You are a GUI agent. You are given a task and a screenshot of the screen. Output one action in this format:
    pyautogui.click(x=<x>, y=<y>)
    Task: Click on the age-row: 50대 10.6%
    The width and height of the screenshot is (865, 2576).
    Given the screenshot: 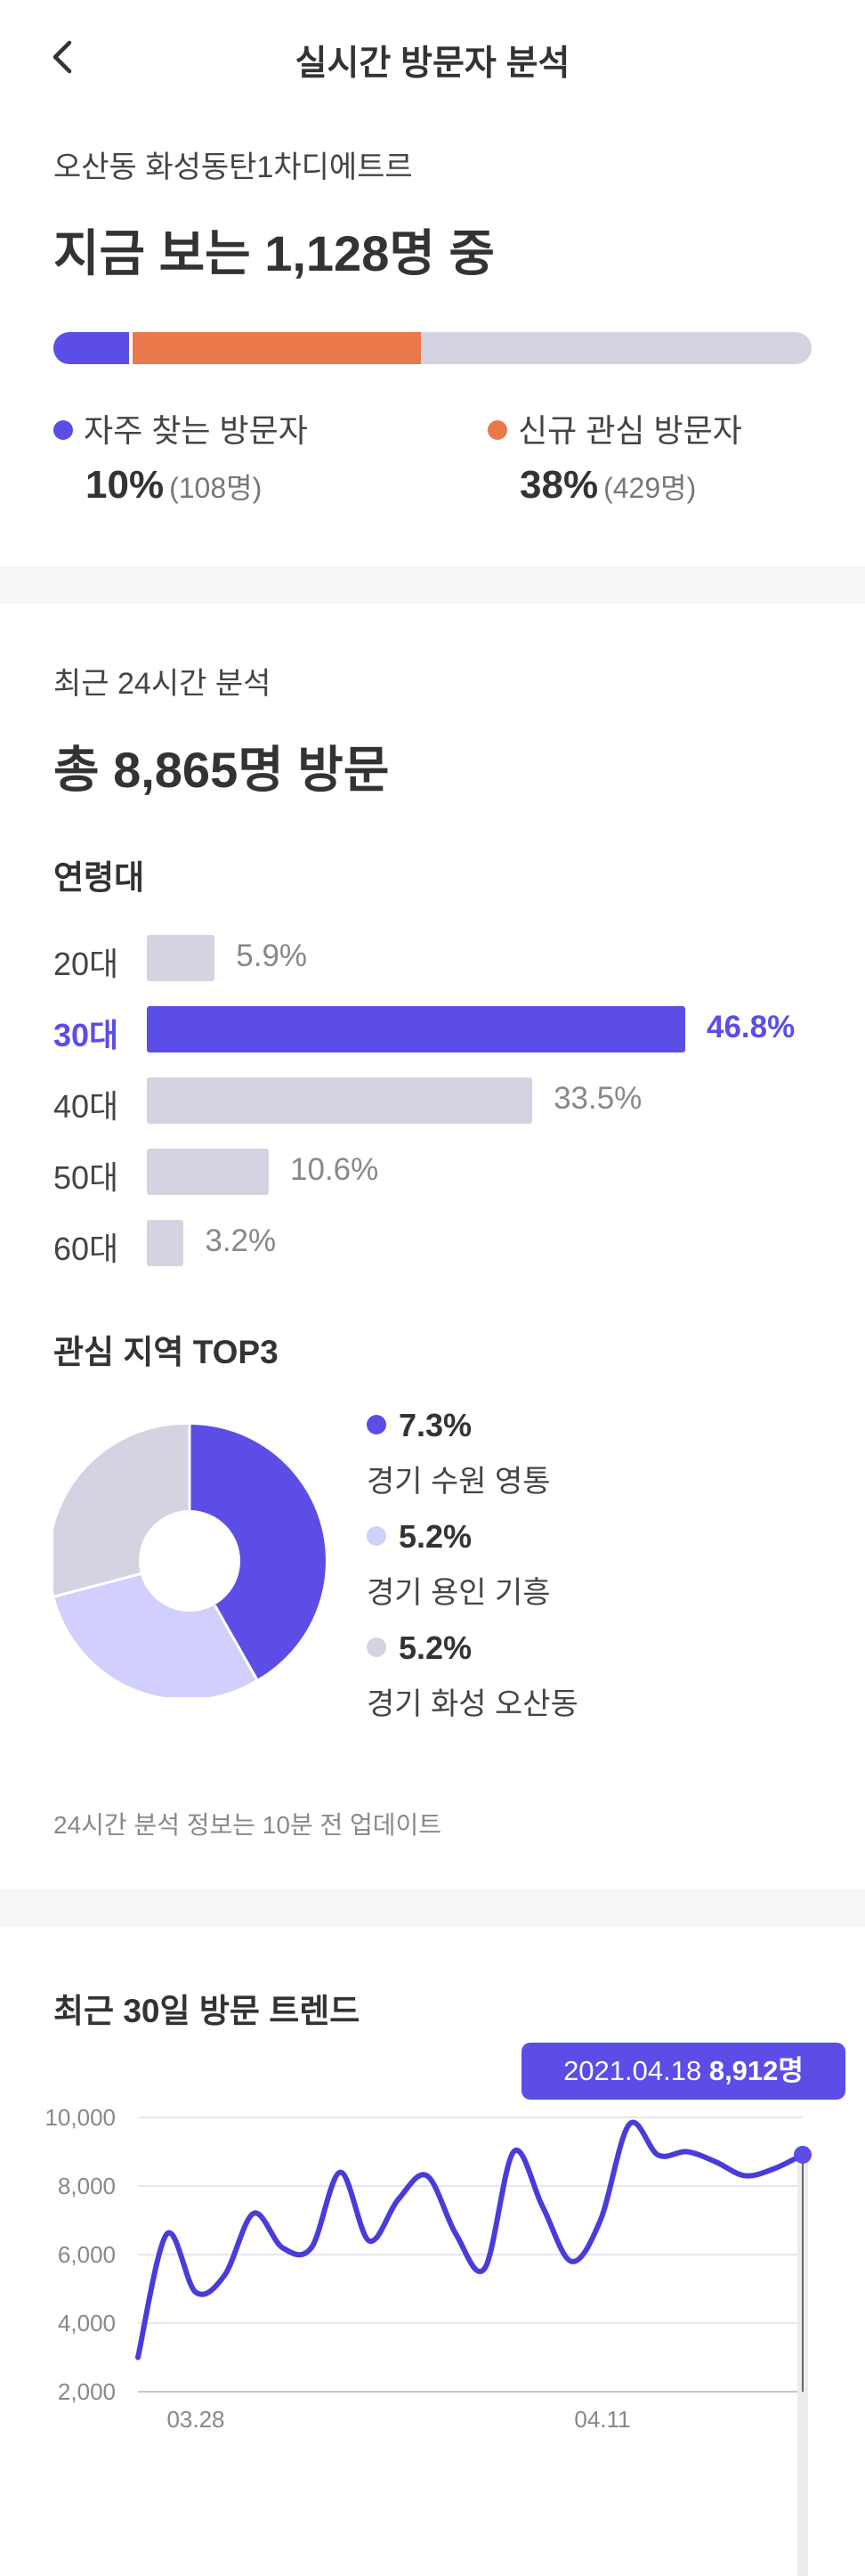 What is the action you would take?
    pyautogui.click(x=454, y=1172)
    